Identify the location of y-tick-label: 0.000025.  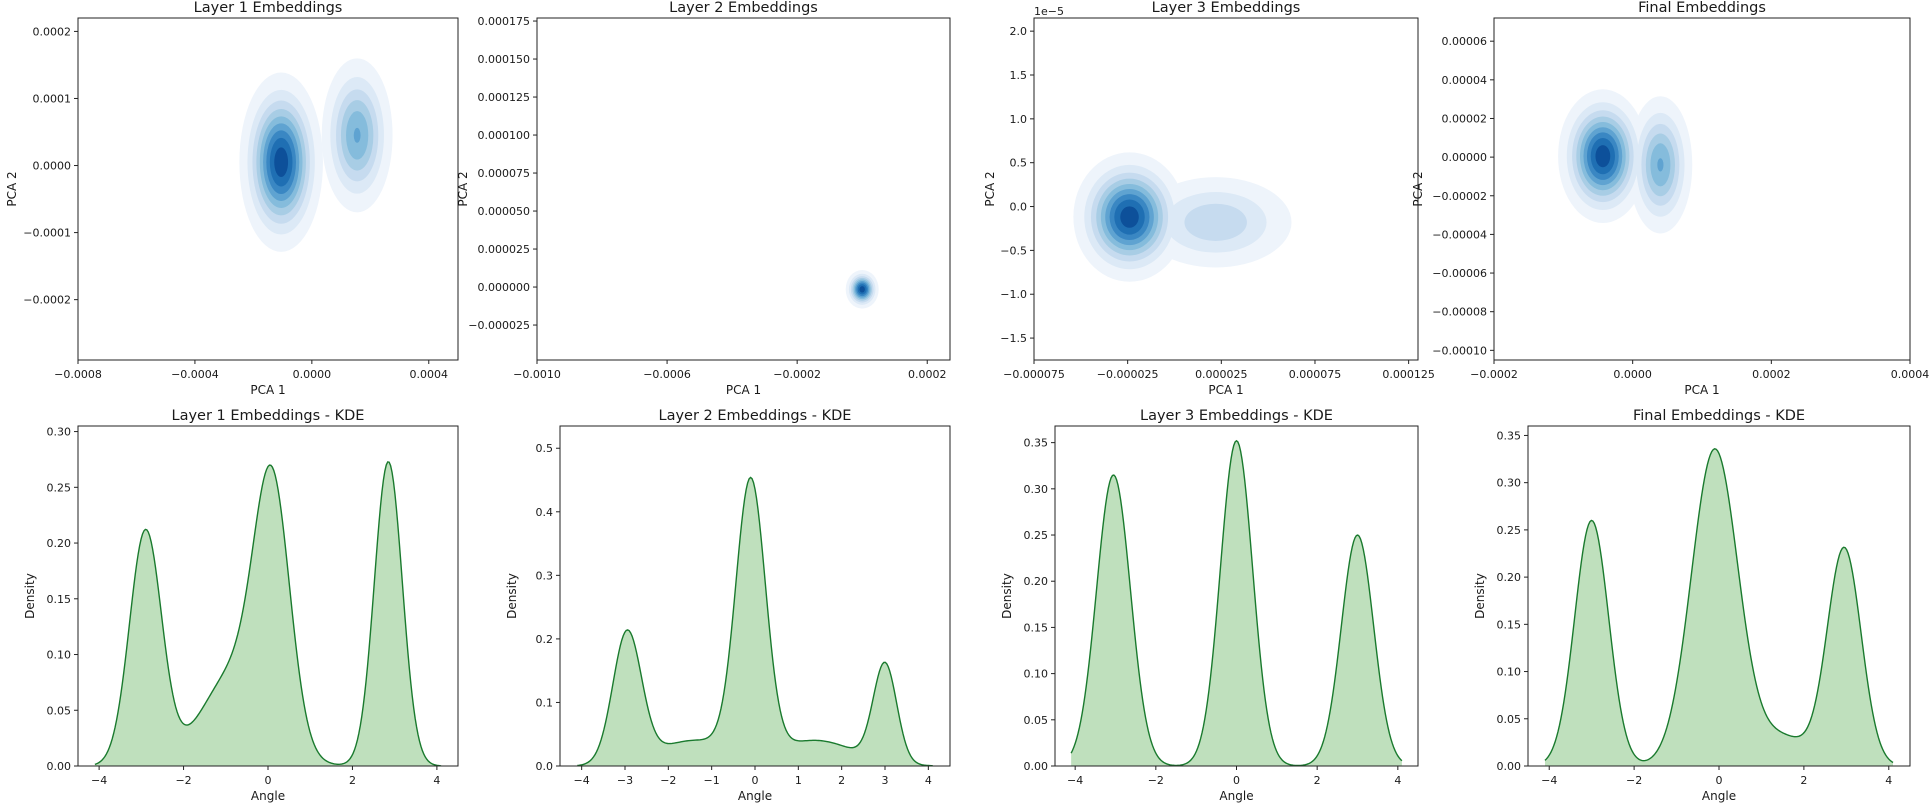
(504, 249).